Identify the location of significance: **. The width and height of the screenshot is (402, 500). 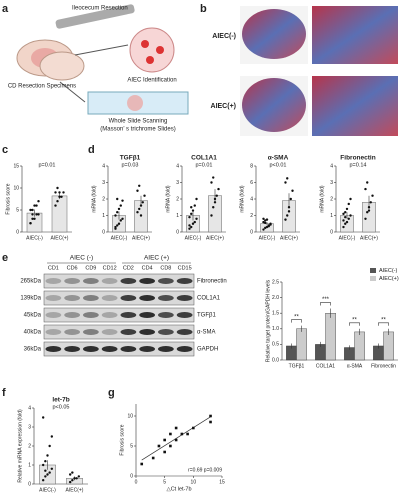
(296, 317).